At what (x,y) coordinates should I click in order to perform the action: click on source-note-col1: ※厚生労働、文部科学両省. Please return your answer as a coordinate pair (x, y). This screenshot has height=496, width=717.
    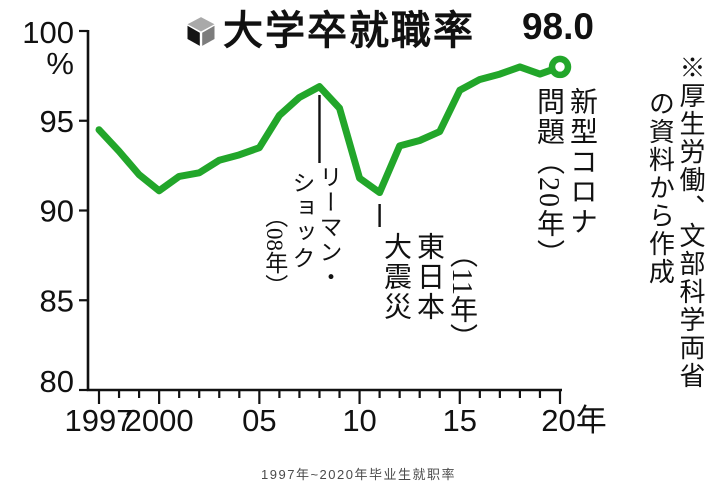
    Looking at the image, I should click on (690, 222).